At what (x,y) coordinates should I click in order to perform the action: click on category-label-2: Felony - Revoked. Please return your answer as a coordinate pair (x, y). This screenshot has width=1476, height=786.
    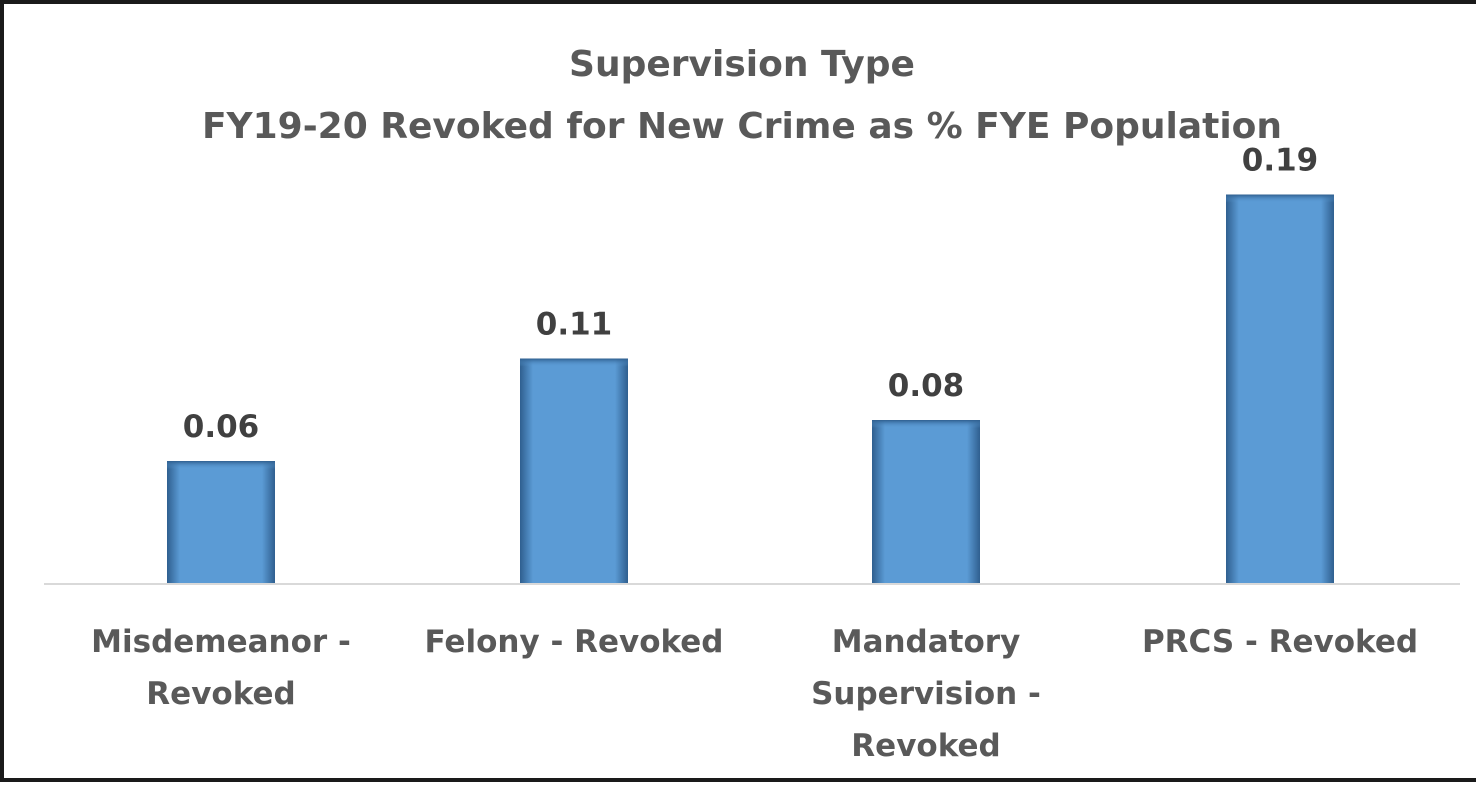
    Looking at the image, I should click on (574, 642).